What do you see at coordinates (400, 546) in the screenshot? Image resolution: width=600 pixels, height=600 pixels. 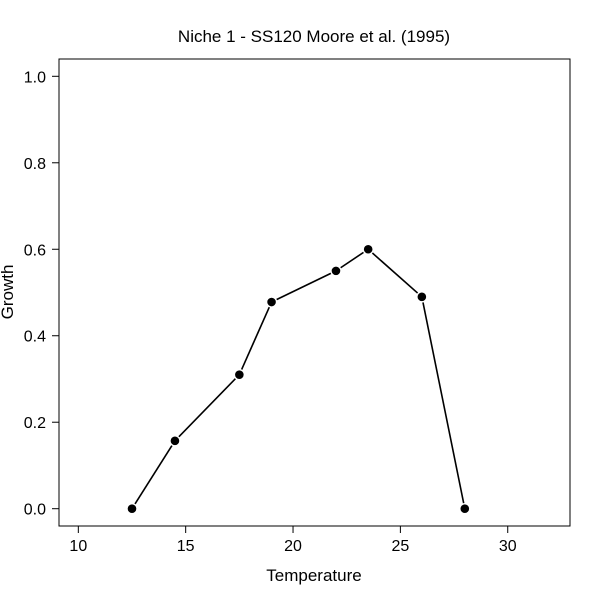 I see `x-tick-label: 25` at bounding box center [400, 546].